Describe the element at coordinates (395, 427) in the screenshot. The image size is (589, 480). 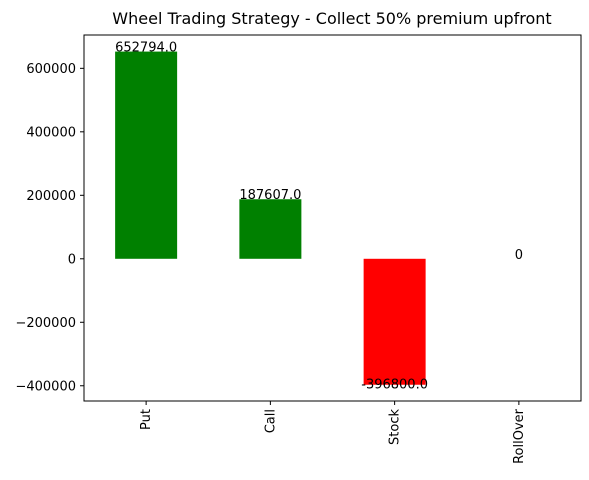
I see `x-tick-label: Stock` at that location.